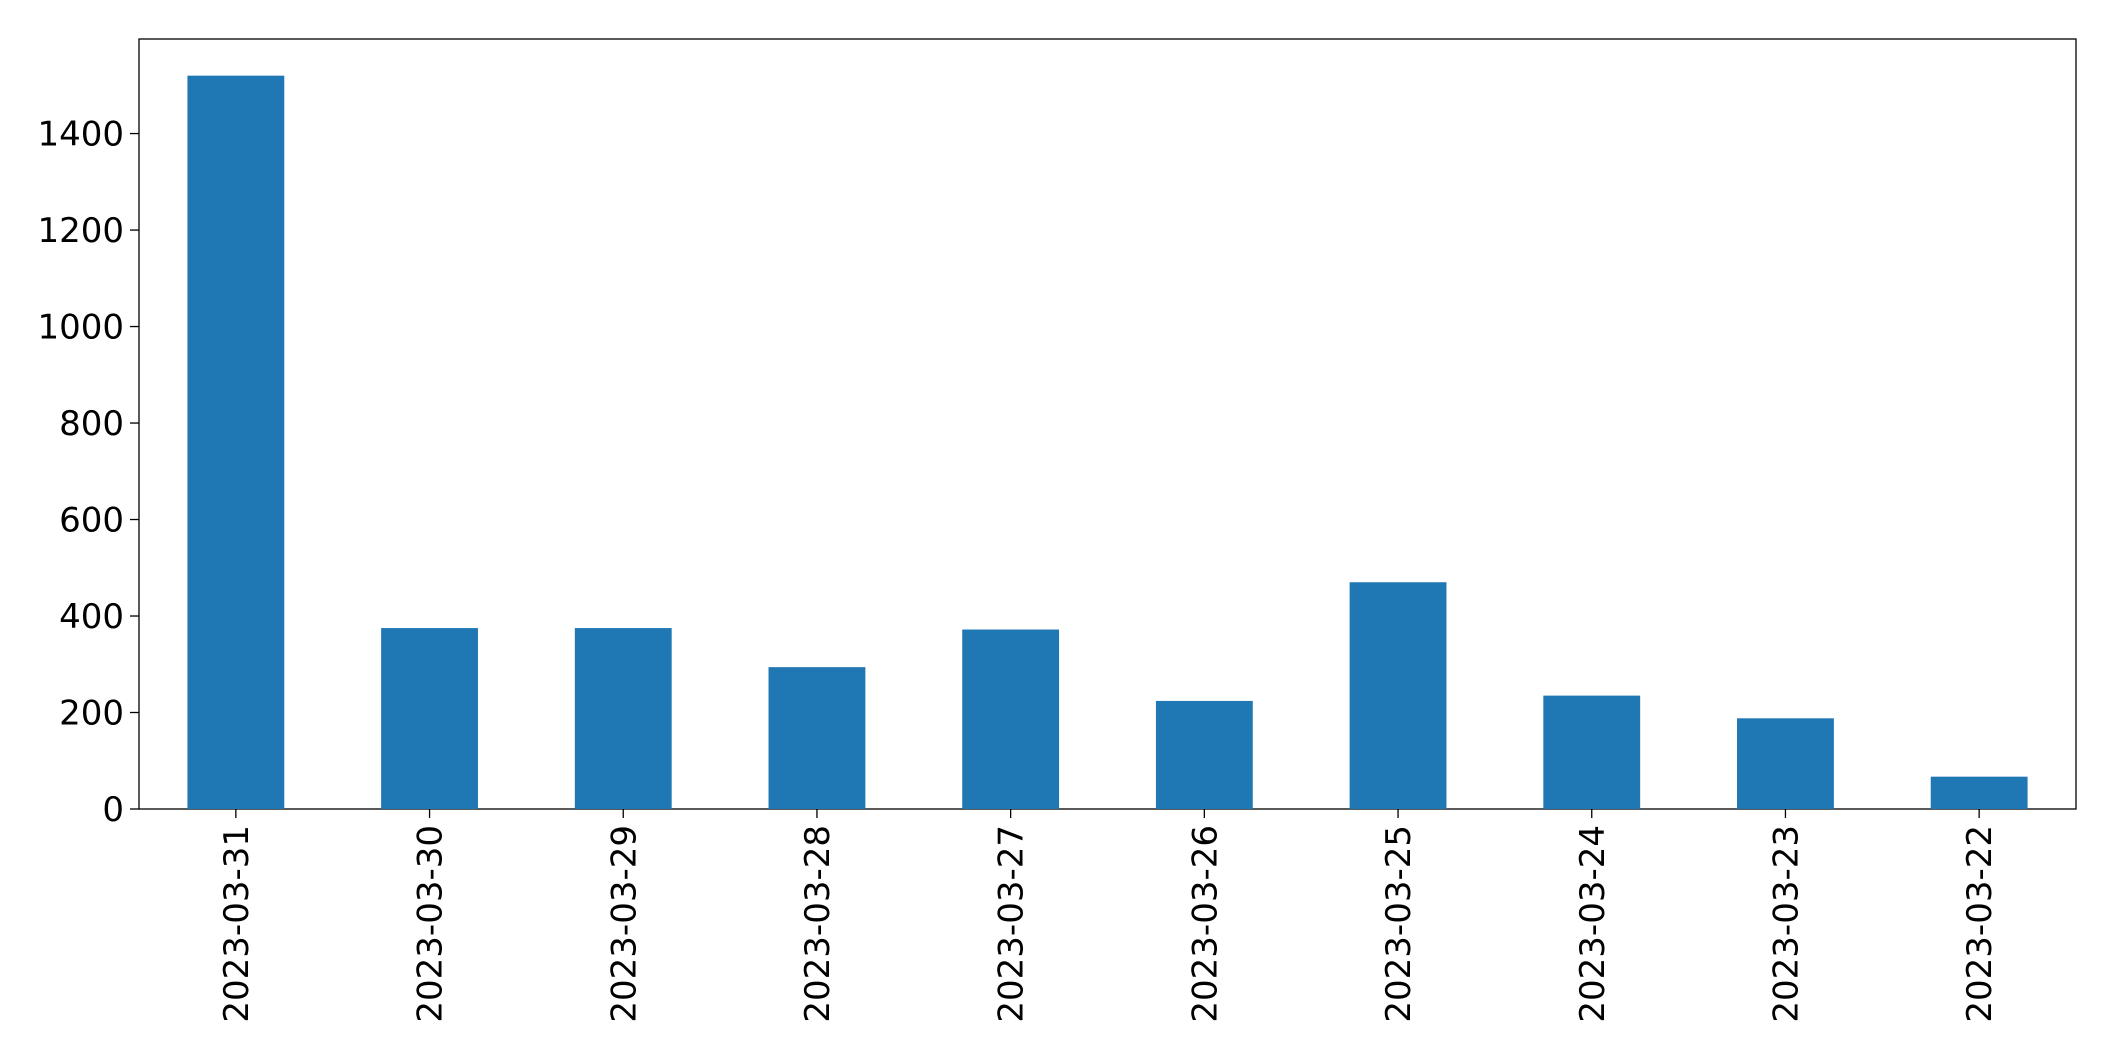  What do you see at coordinates (91, 424) in the screenshot?
I see `y-tick-label: 800` at bounding box center [91, 424].